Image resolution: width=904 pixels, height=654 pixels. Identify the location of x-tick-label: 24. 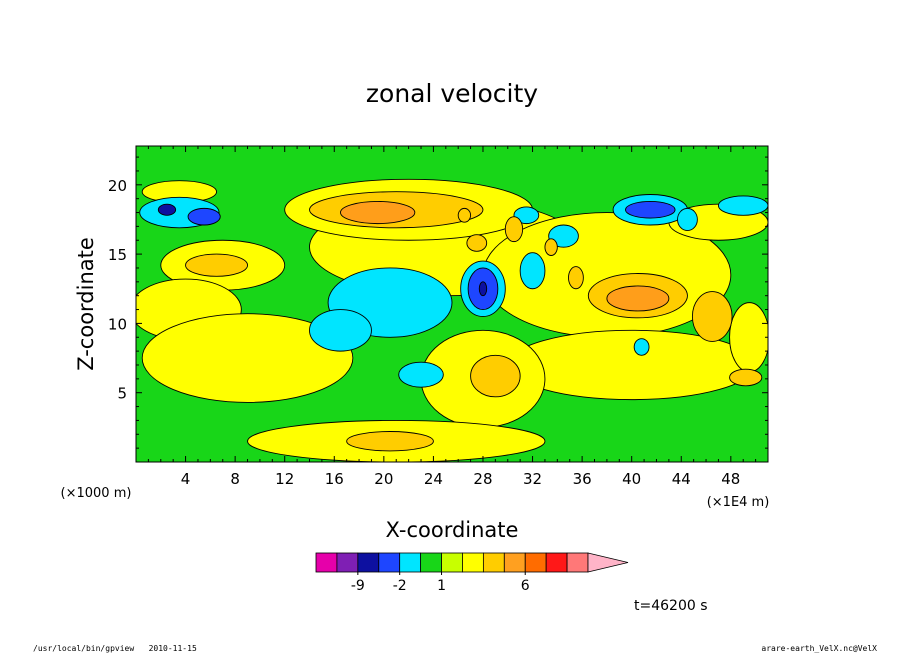
(433, 479).